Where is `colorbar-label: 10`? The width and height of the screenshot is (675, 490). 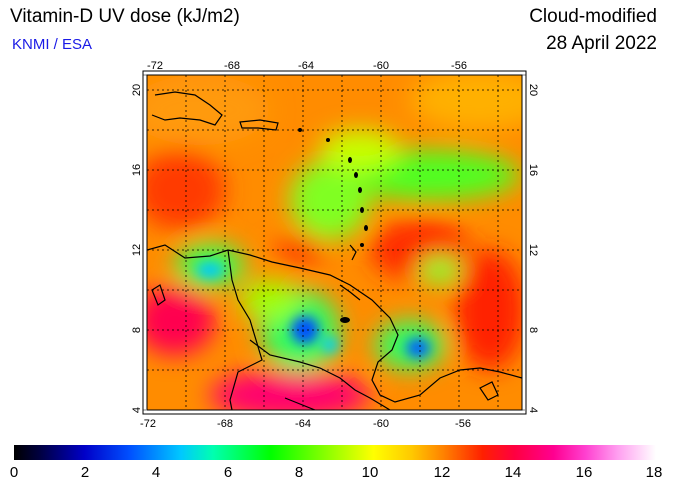 colorbar-label: 10 is located at coordinates (370, 472).